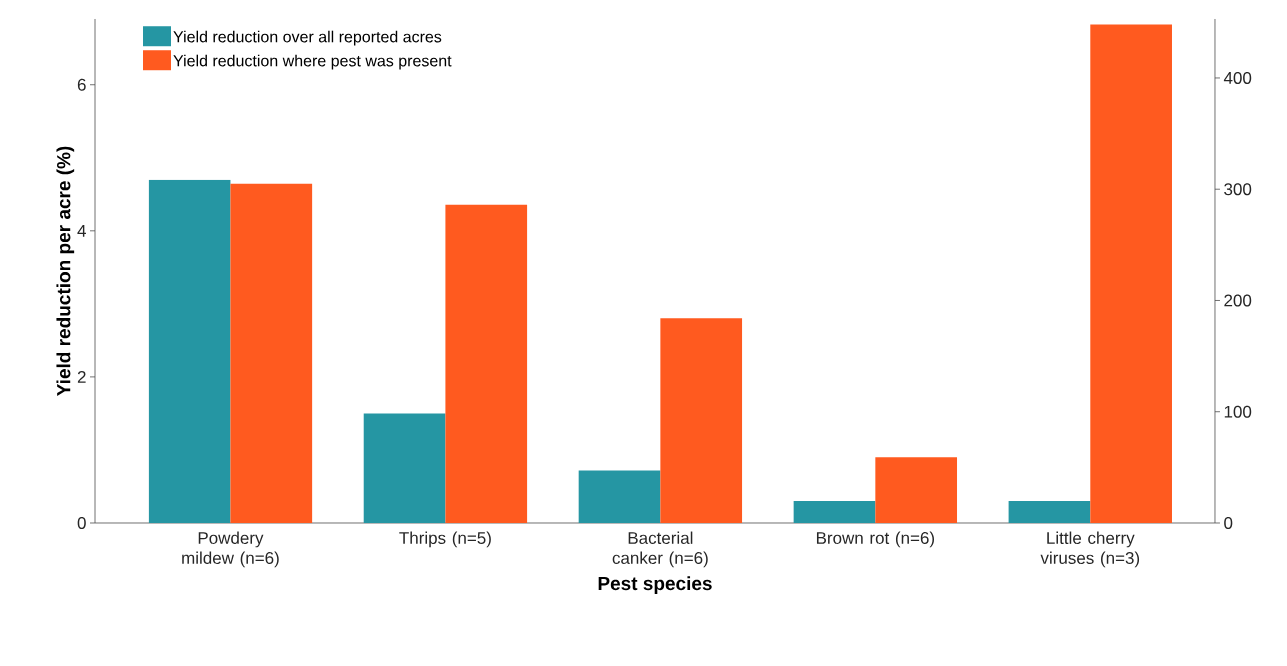 The width and height of the screenshot is (1287, 666). What do you see at coordinates (230, 549) in the screenshot?
I see `x-tick-label: Powdery mildew (n=6)` at bounding box center [230, 549].